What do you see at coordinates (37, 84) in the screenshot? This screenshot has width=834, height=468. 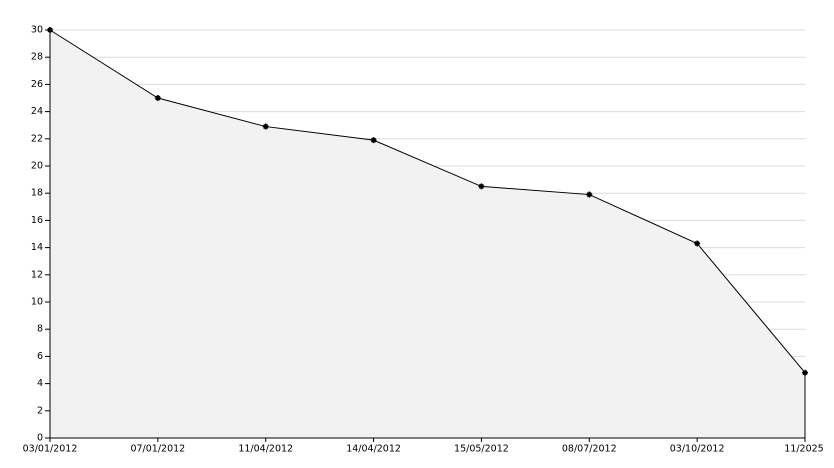 I see `y-tick-label: 26` at bounding box center [37, 84].